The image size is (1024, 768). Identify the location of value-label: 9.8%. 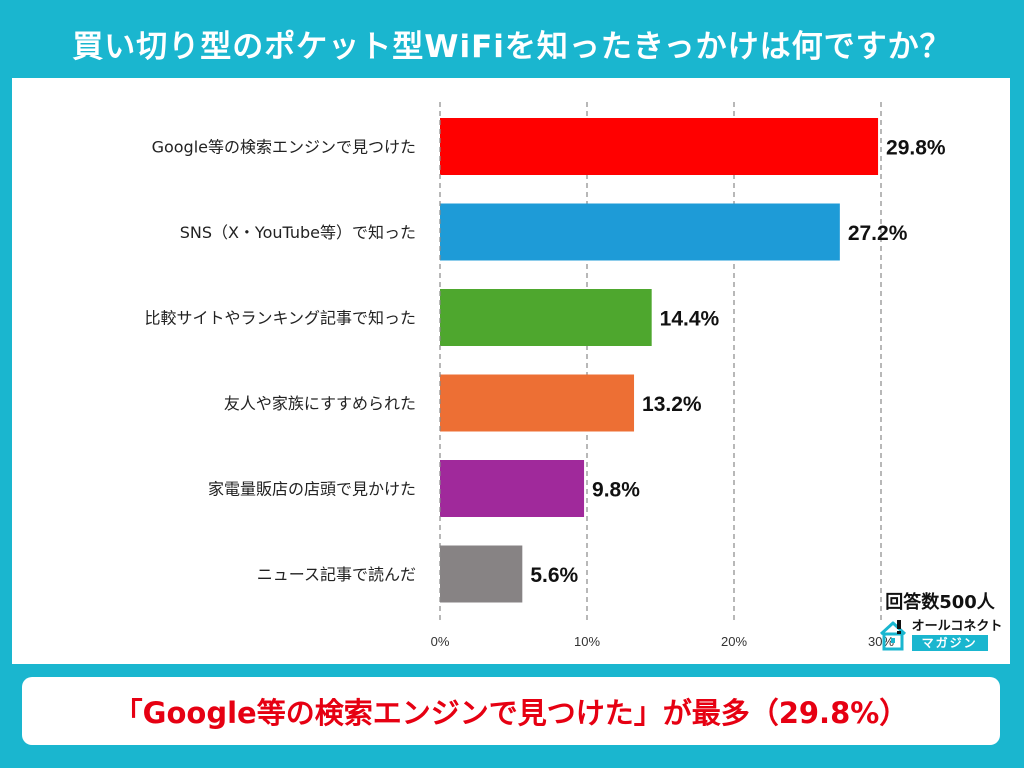
(616, 490).